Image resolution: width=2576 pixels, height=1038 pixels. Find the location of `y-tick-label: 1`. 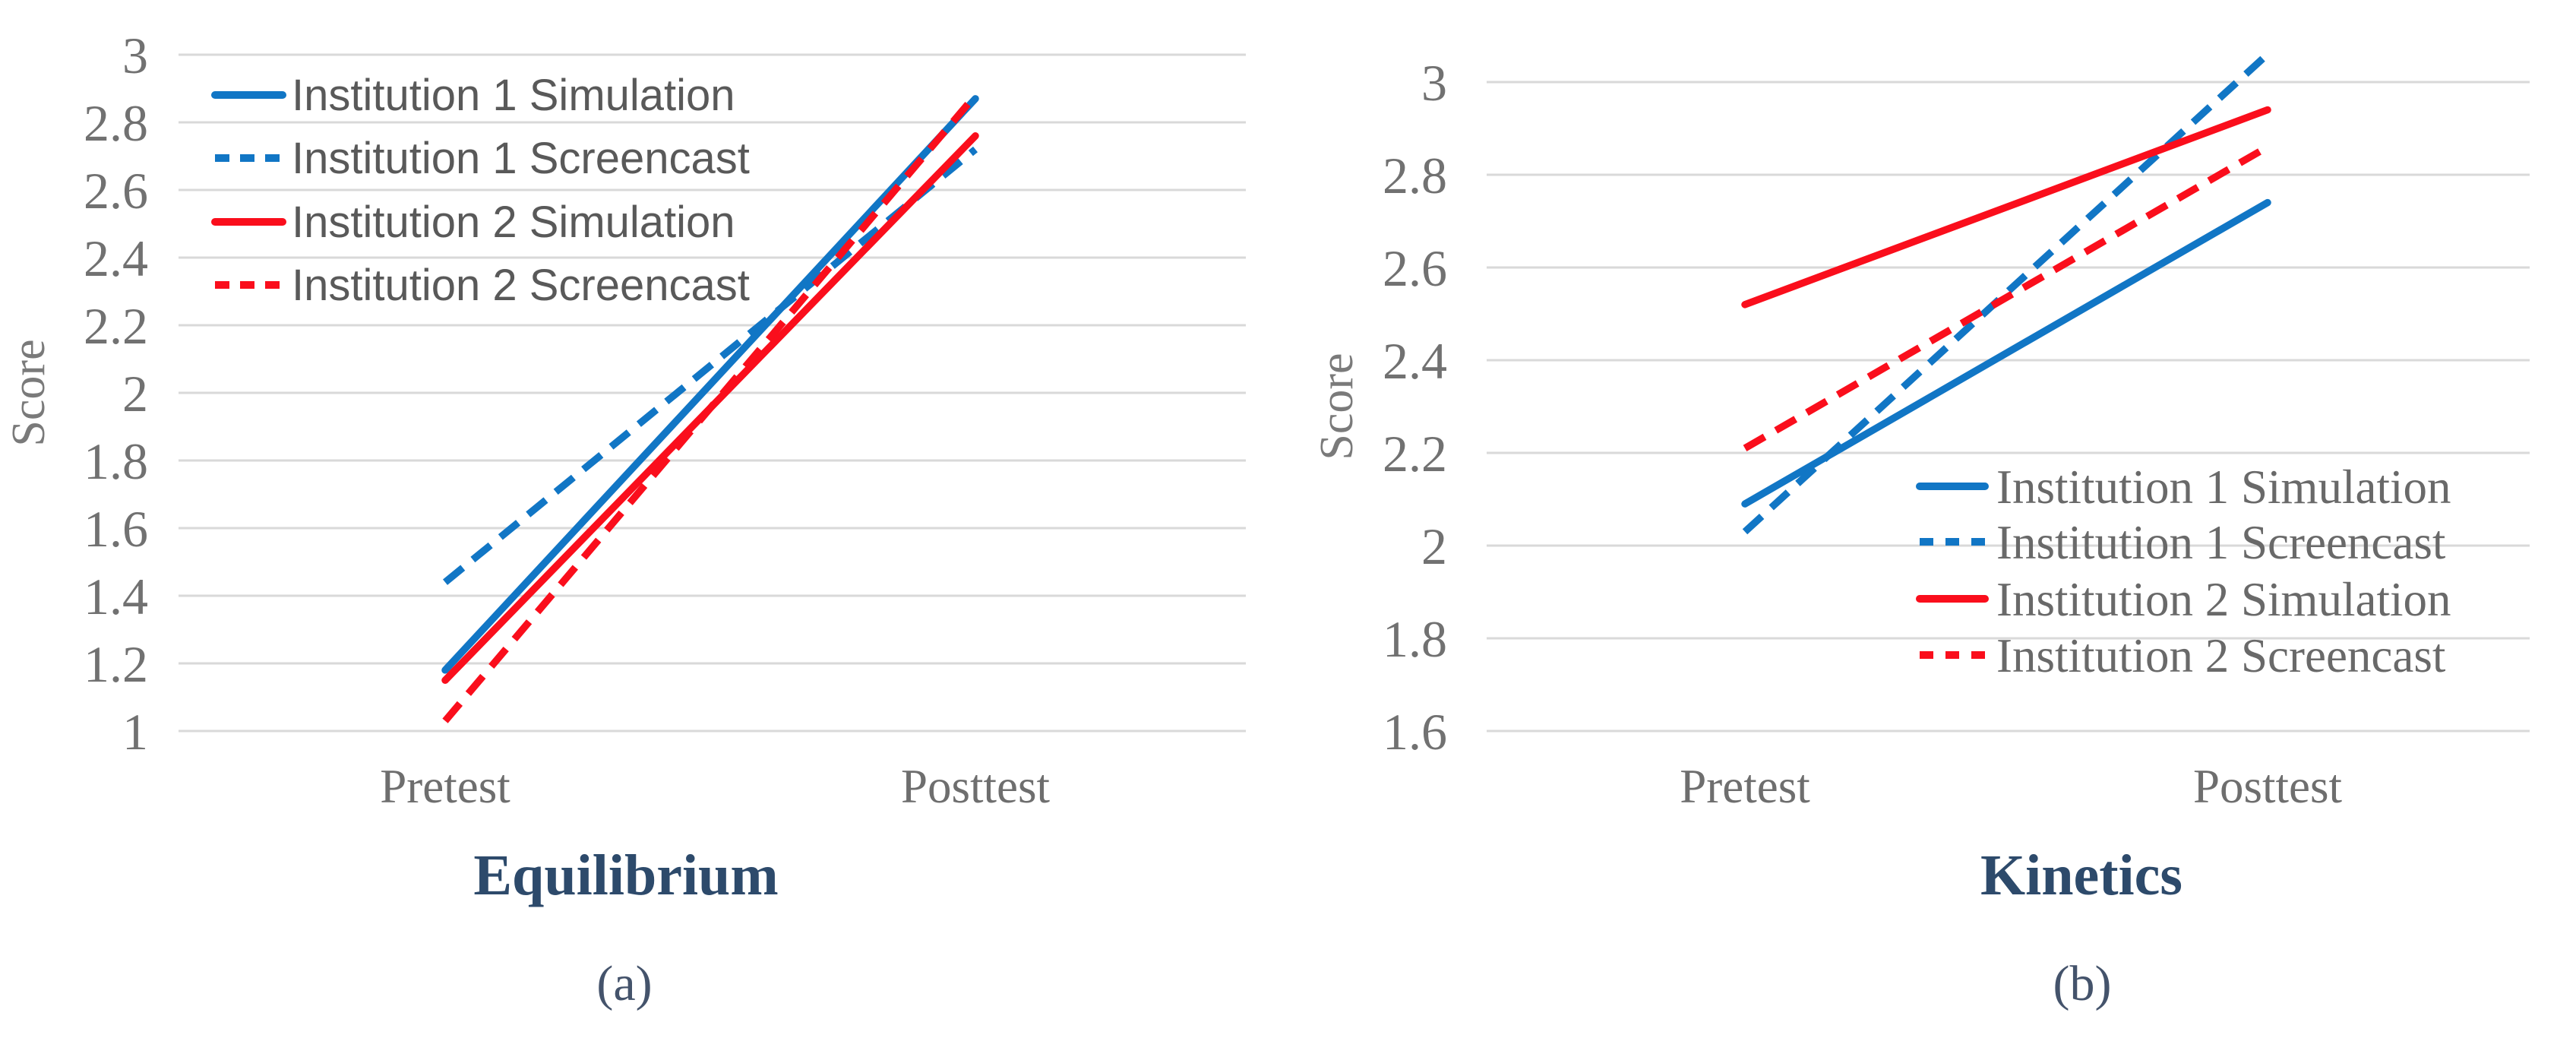

y-tick-label: 1 is located at coordinates (135, 732).